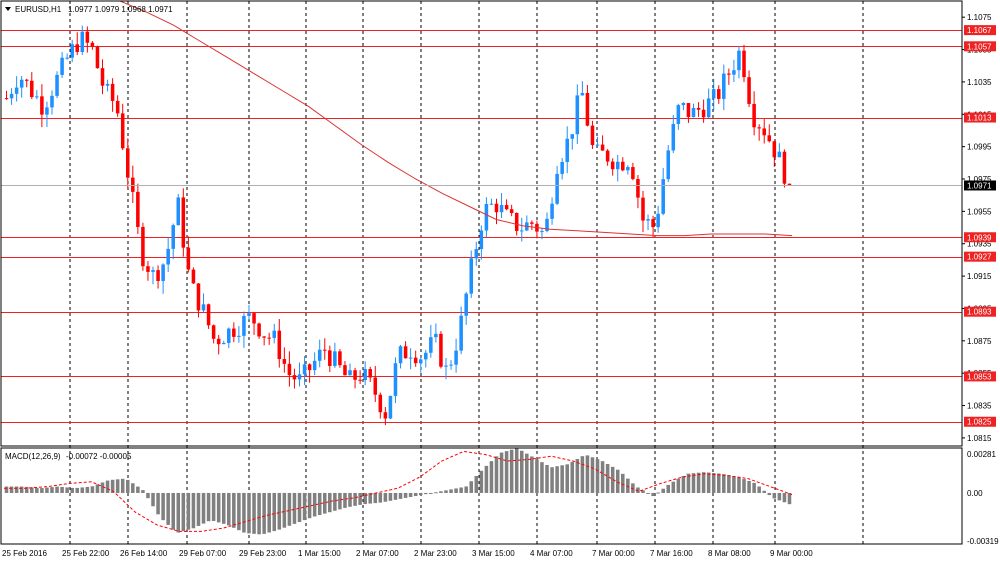  Describe the element at coordinates (144, 553) in the screenshot. I see `time-label: 26 Feb 14:00` at that location.